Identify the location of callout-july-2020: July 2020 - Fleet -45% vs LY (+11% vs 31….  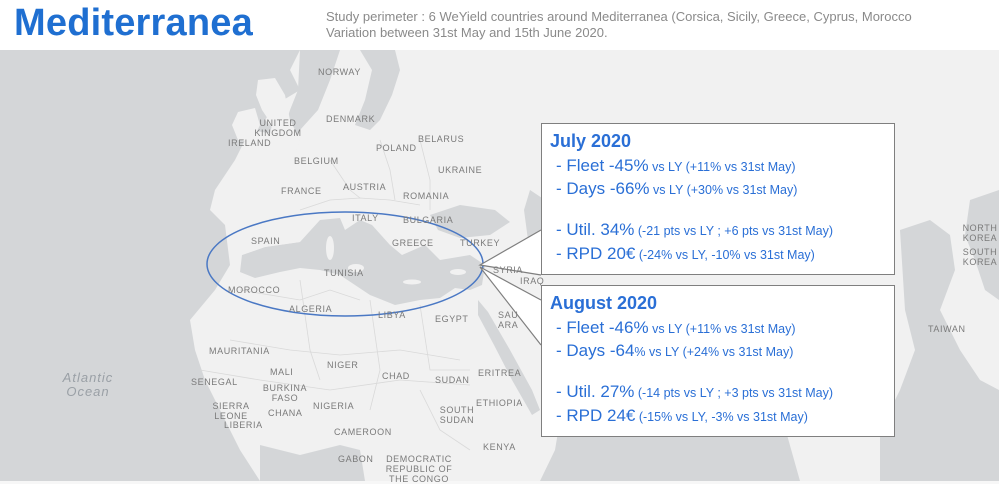
(718, 199).